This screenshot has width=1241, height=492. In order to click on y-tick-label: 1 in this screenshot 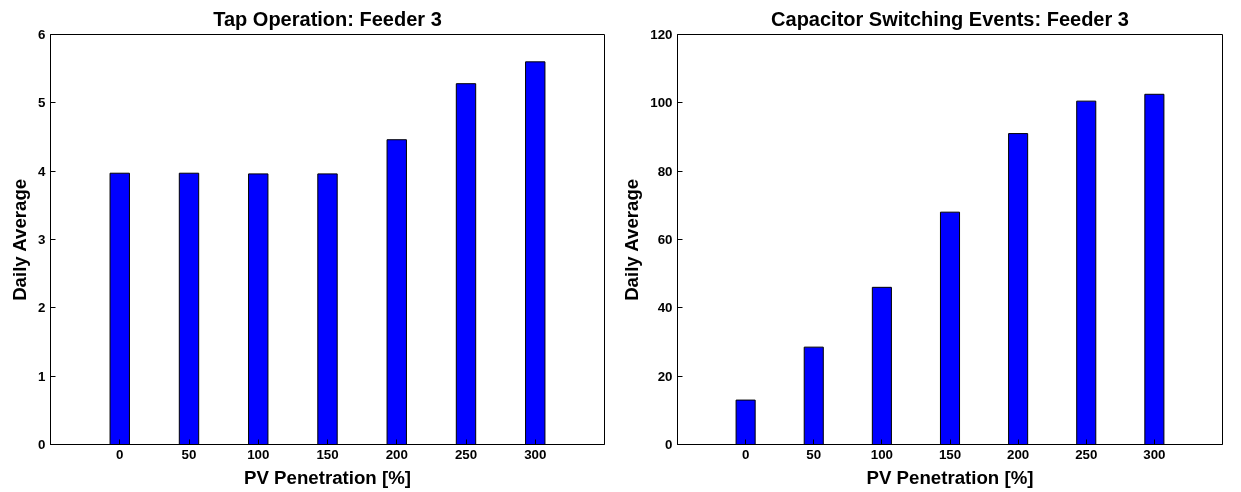, I will do `click(42, 376)`.